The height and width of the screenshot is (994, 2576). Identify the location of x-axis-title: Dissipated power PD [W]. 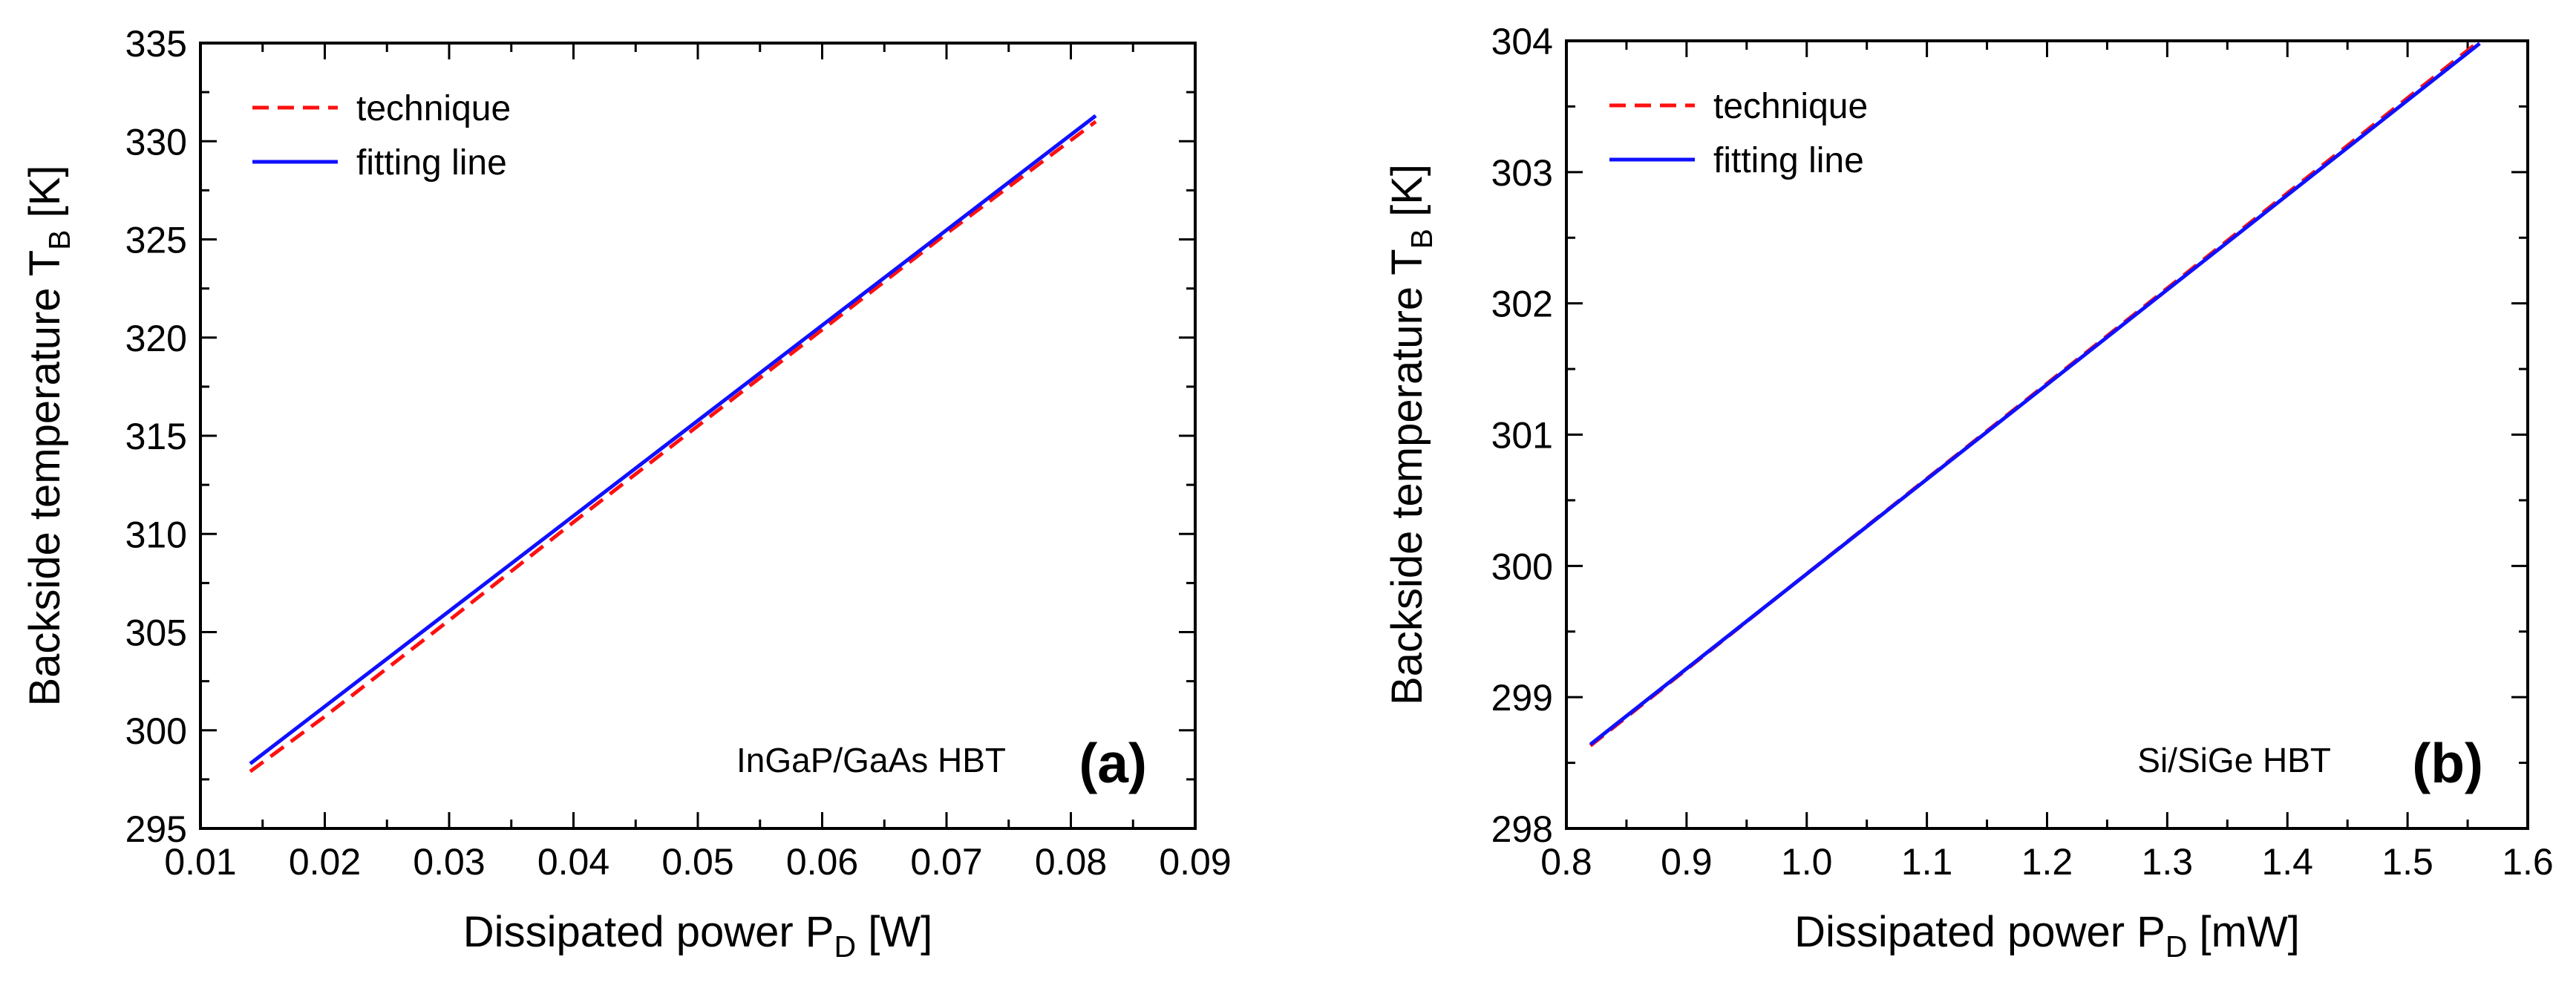
(697, 936).